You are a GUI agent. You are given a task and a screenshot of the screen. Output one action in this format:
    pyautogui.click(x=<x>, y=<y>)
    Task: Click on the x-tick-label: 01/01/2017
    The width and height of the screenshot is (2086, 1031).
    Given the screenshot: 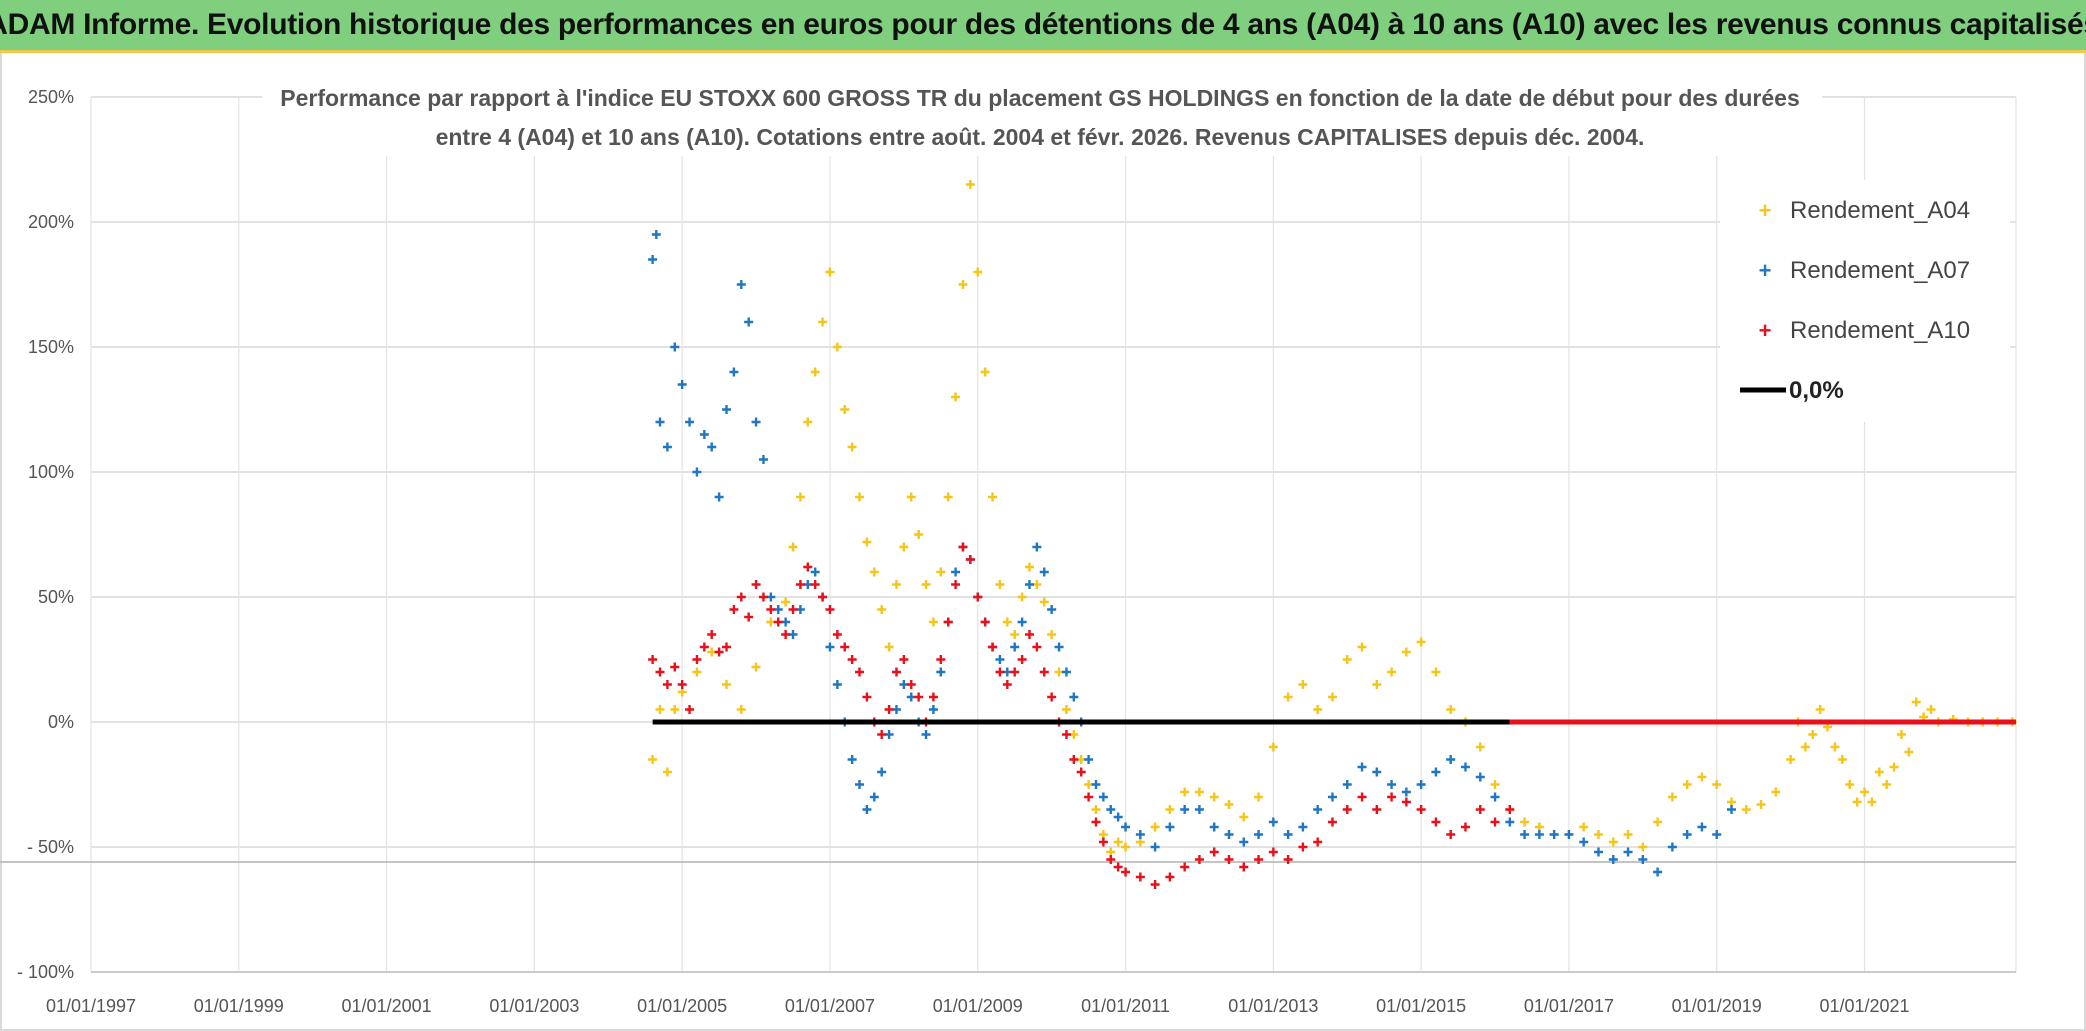 What is the action you would take?
    pyautogui.click(x=1569, y=1006)
    